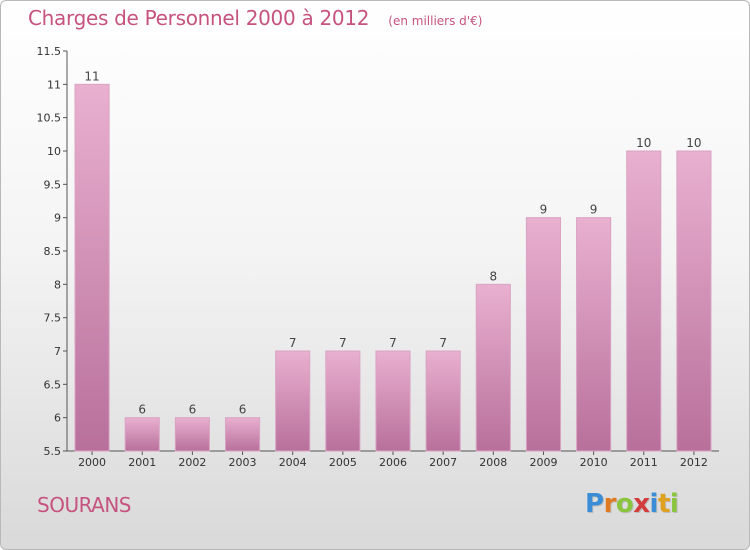  I want to click on x-tick-label: 2004, so click(293, 462).